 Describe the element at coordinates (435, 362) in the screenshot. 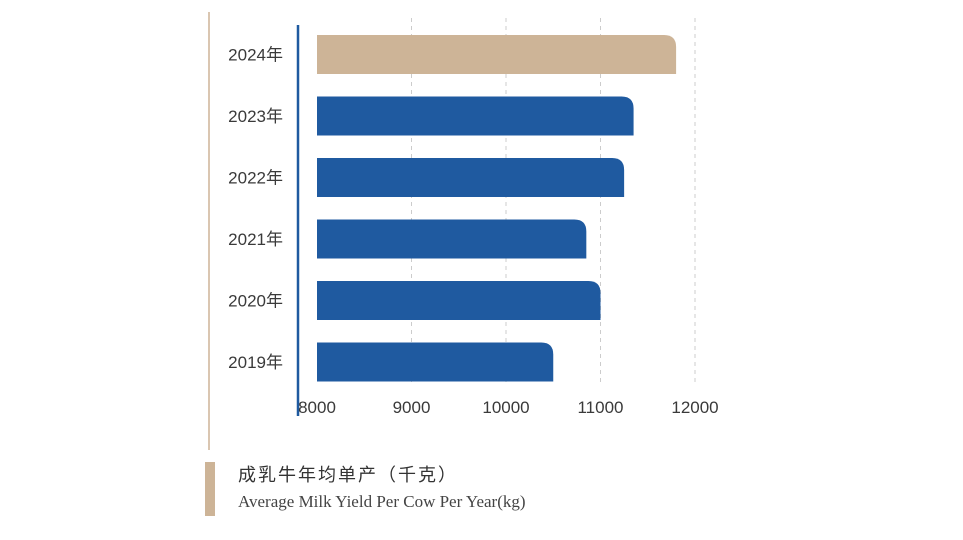

I see `bar-2019` at that location.